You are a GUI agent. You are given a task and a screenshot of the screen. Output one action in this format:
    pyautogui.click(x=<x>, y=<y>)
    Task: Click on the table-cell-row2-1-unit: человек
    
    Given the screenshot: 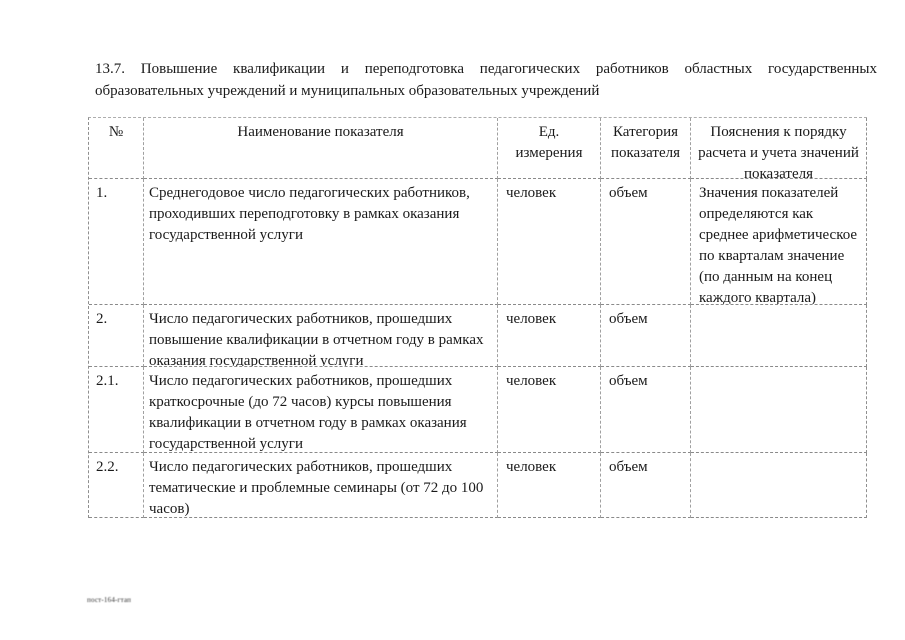 What is the action you would take?
    pyautogui.click(x=549, y=410)
    